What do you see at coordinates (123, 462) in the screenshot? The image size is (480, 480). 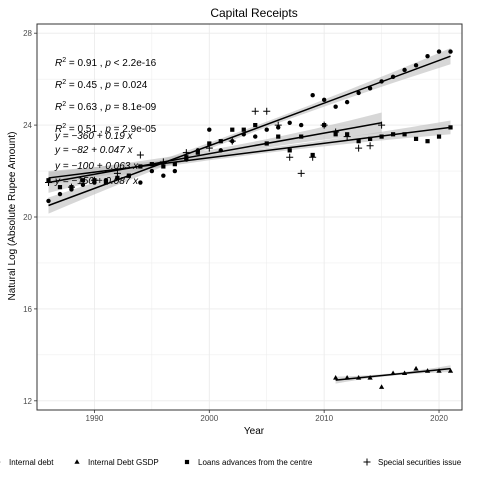 I see `legend-label: Internal Debt GSDP` at bounding box center [123, 462].